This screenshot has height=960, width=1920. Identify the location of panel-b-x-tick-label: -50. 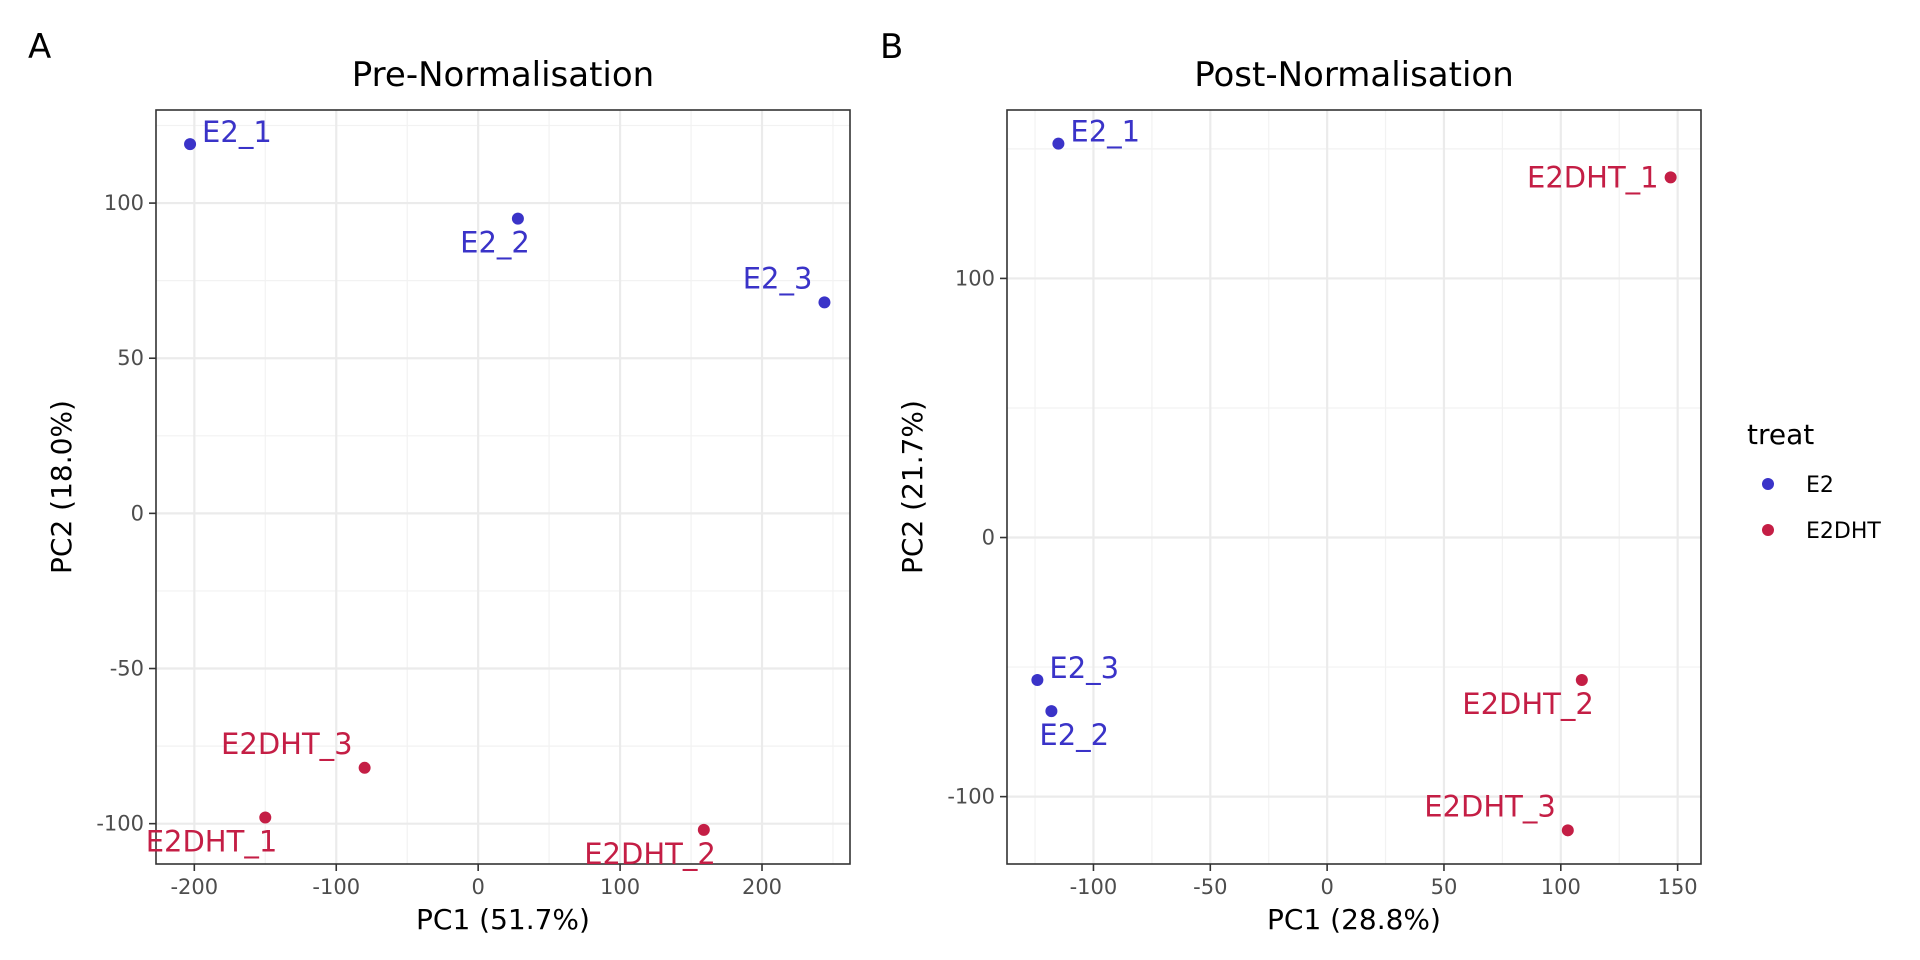
(1210, 887).